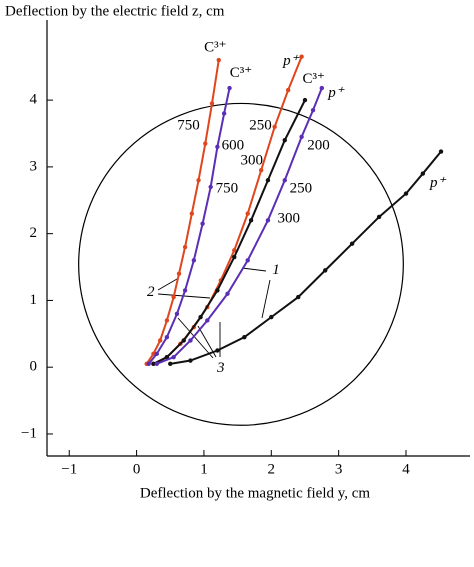  Describe the element at coordinates (34, 233) in the screenshot. I see `y-tick-label: 2` at that location.